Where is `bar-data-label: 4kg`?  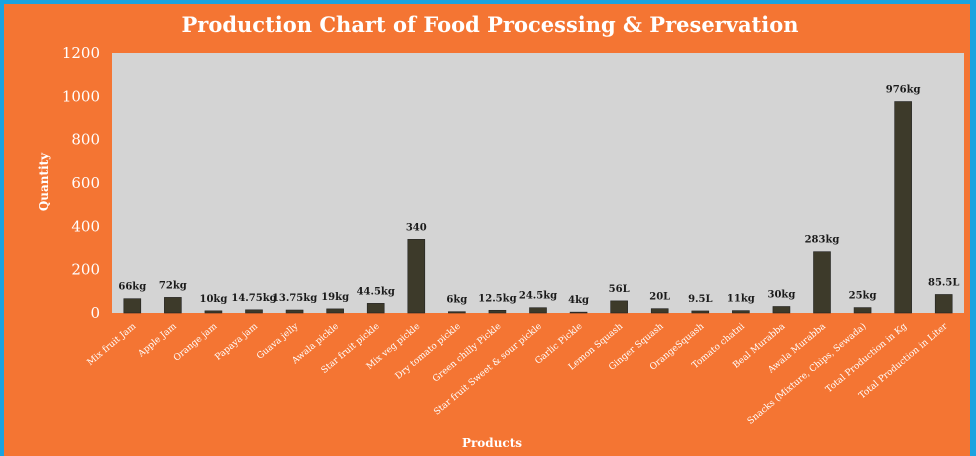
bar-data-label: 4kg is located at coordinates (578, 300).